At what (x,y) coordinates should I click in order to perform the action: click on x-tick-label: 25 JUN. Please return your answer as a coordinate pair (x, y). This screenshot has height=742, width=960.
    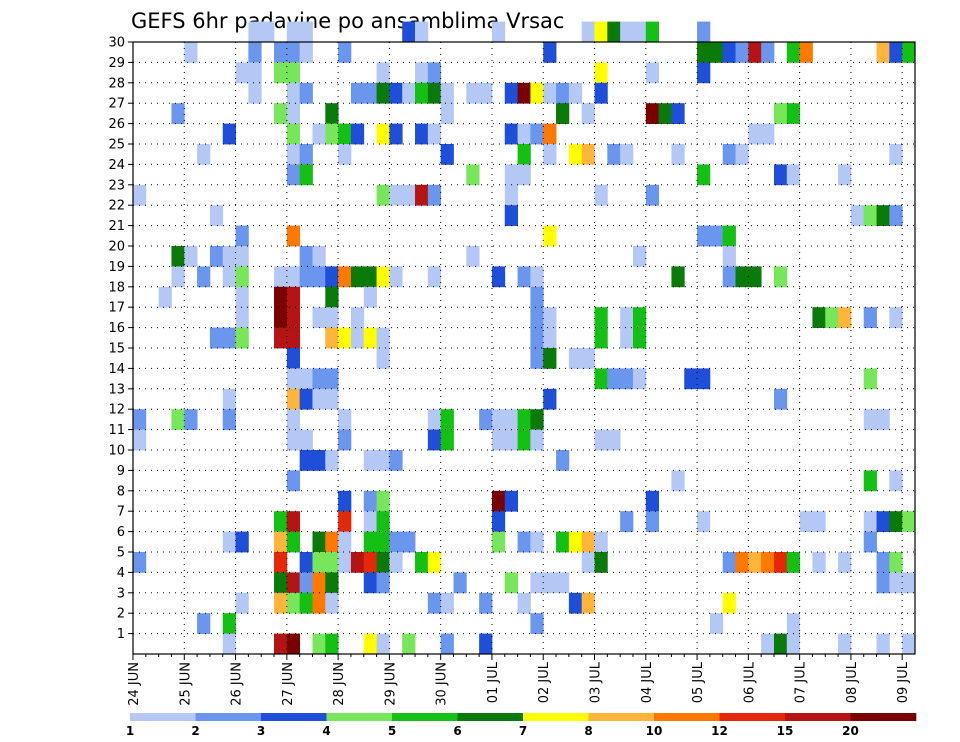
    Looking at the image, I should click on (185, 684).